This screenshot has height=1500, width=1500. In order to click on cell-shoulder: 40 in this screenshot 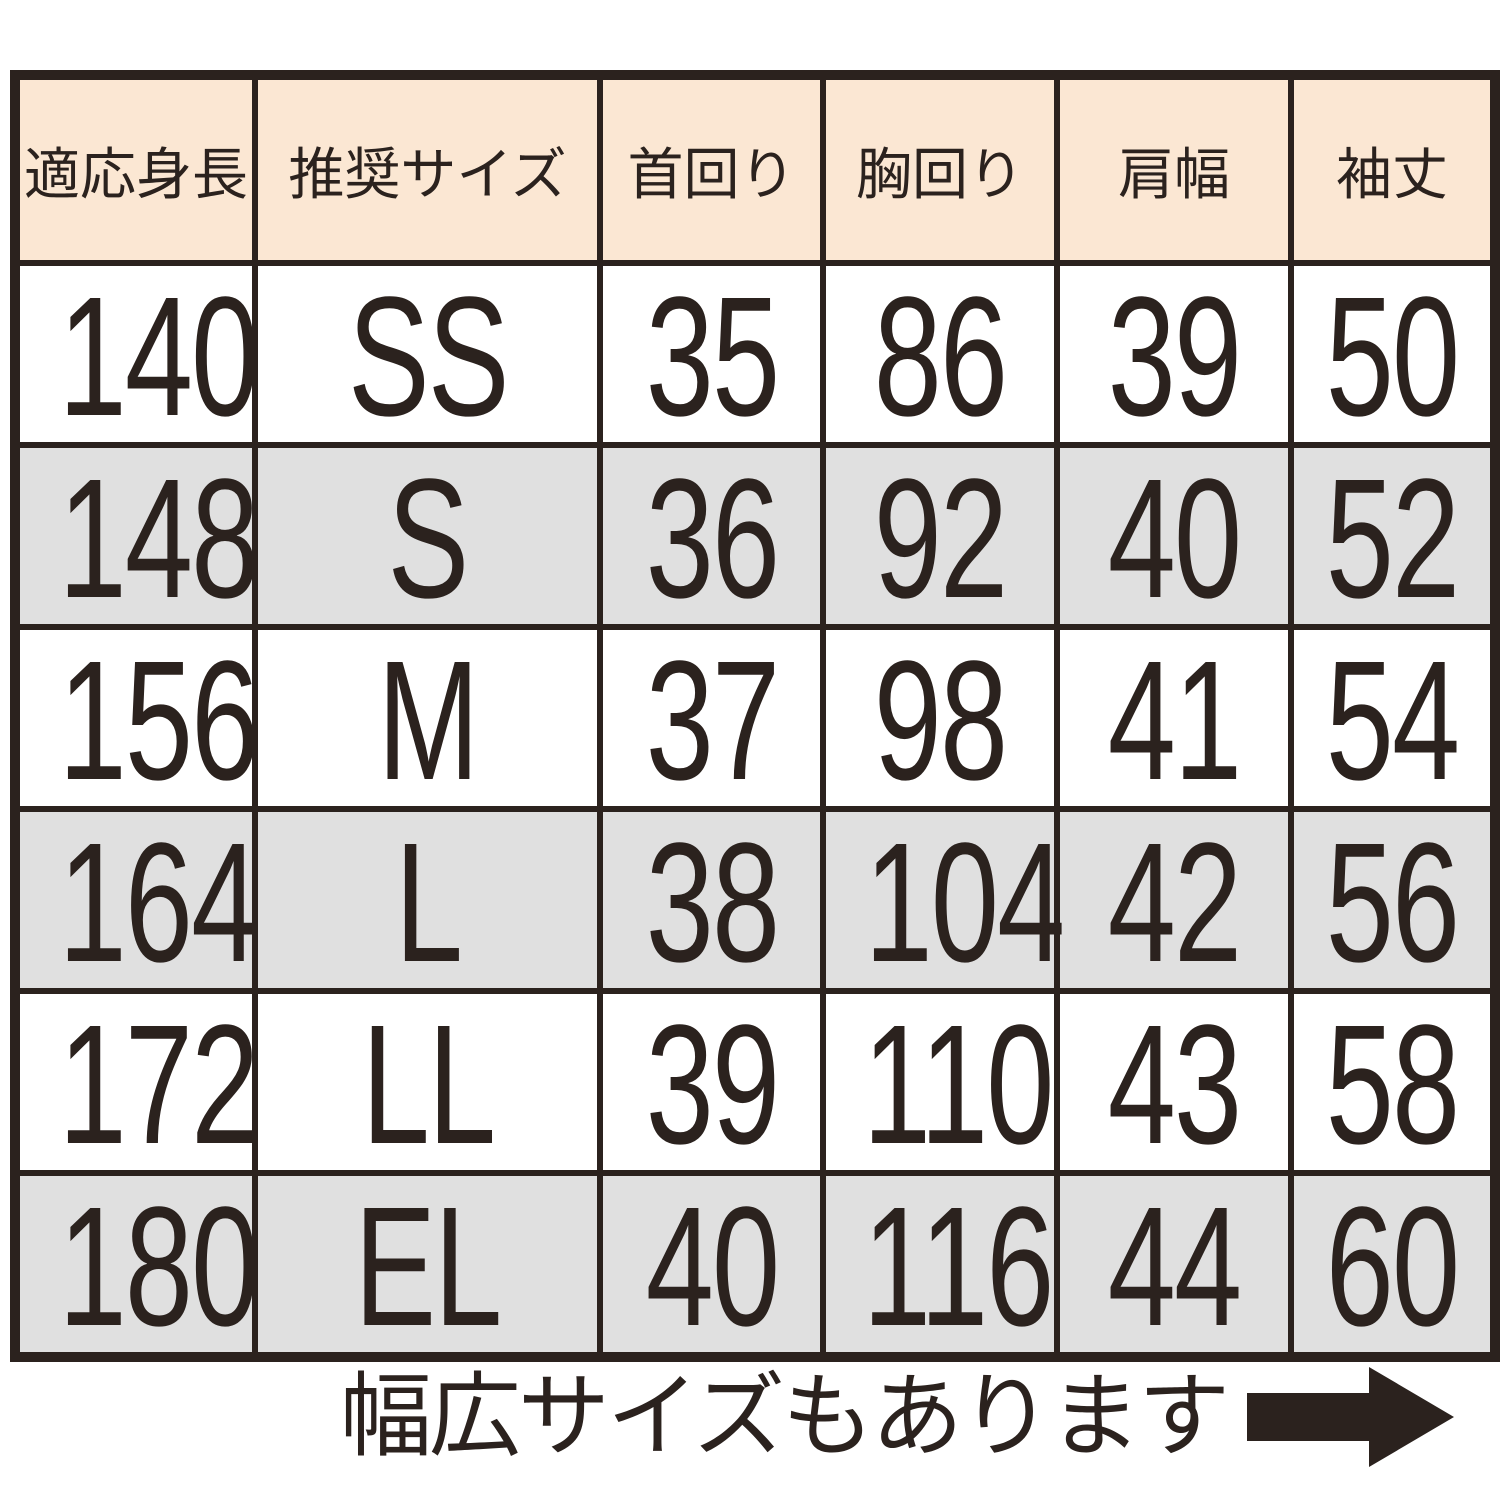, I will do `click(1174, 536)`.